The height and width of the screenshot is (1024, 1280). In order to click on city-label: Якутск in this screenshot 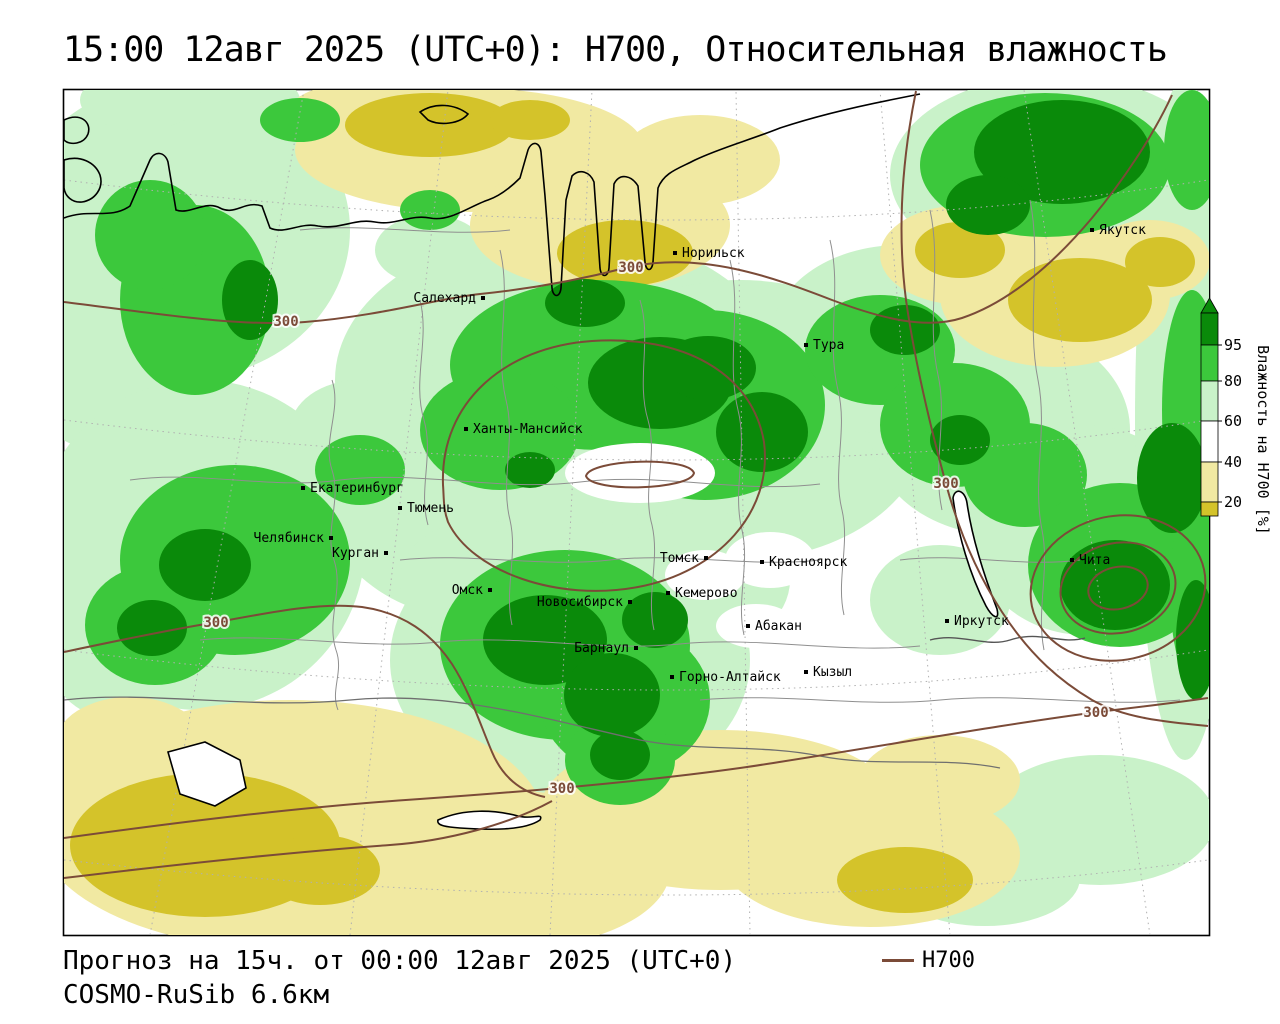, I will do `click(1122, 230)`.